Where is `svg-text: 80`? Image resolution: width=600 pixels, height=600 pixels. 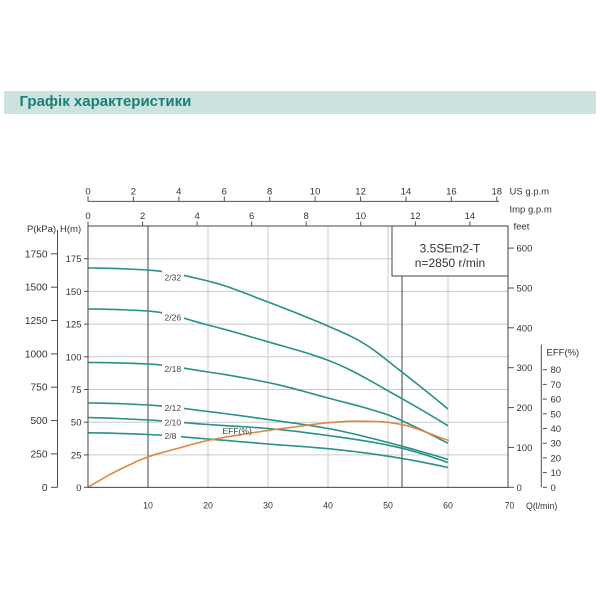 svg-text: 80 is located at coordinates (556, 370).